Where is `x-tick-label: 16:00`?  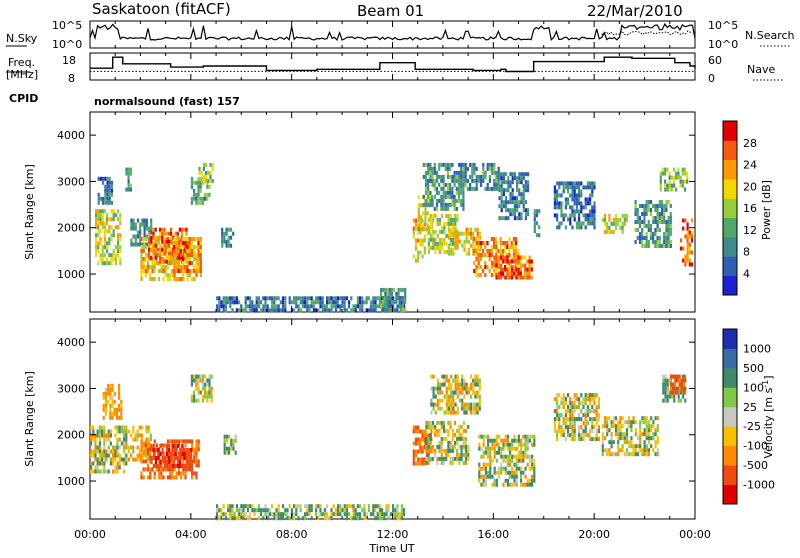
x-tick-label: 16:00 is located at coordinates (493, 534).